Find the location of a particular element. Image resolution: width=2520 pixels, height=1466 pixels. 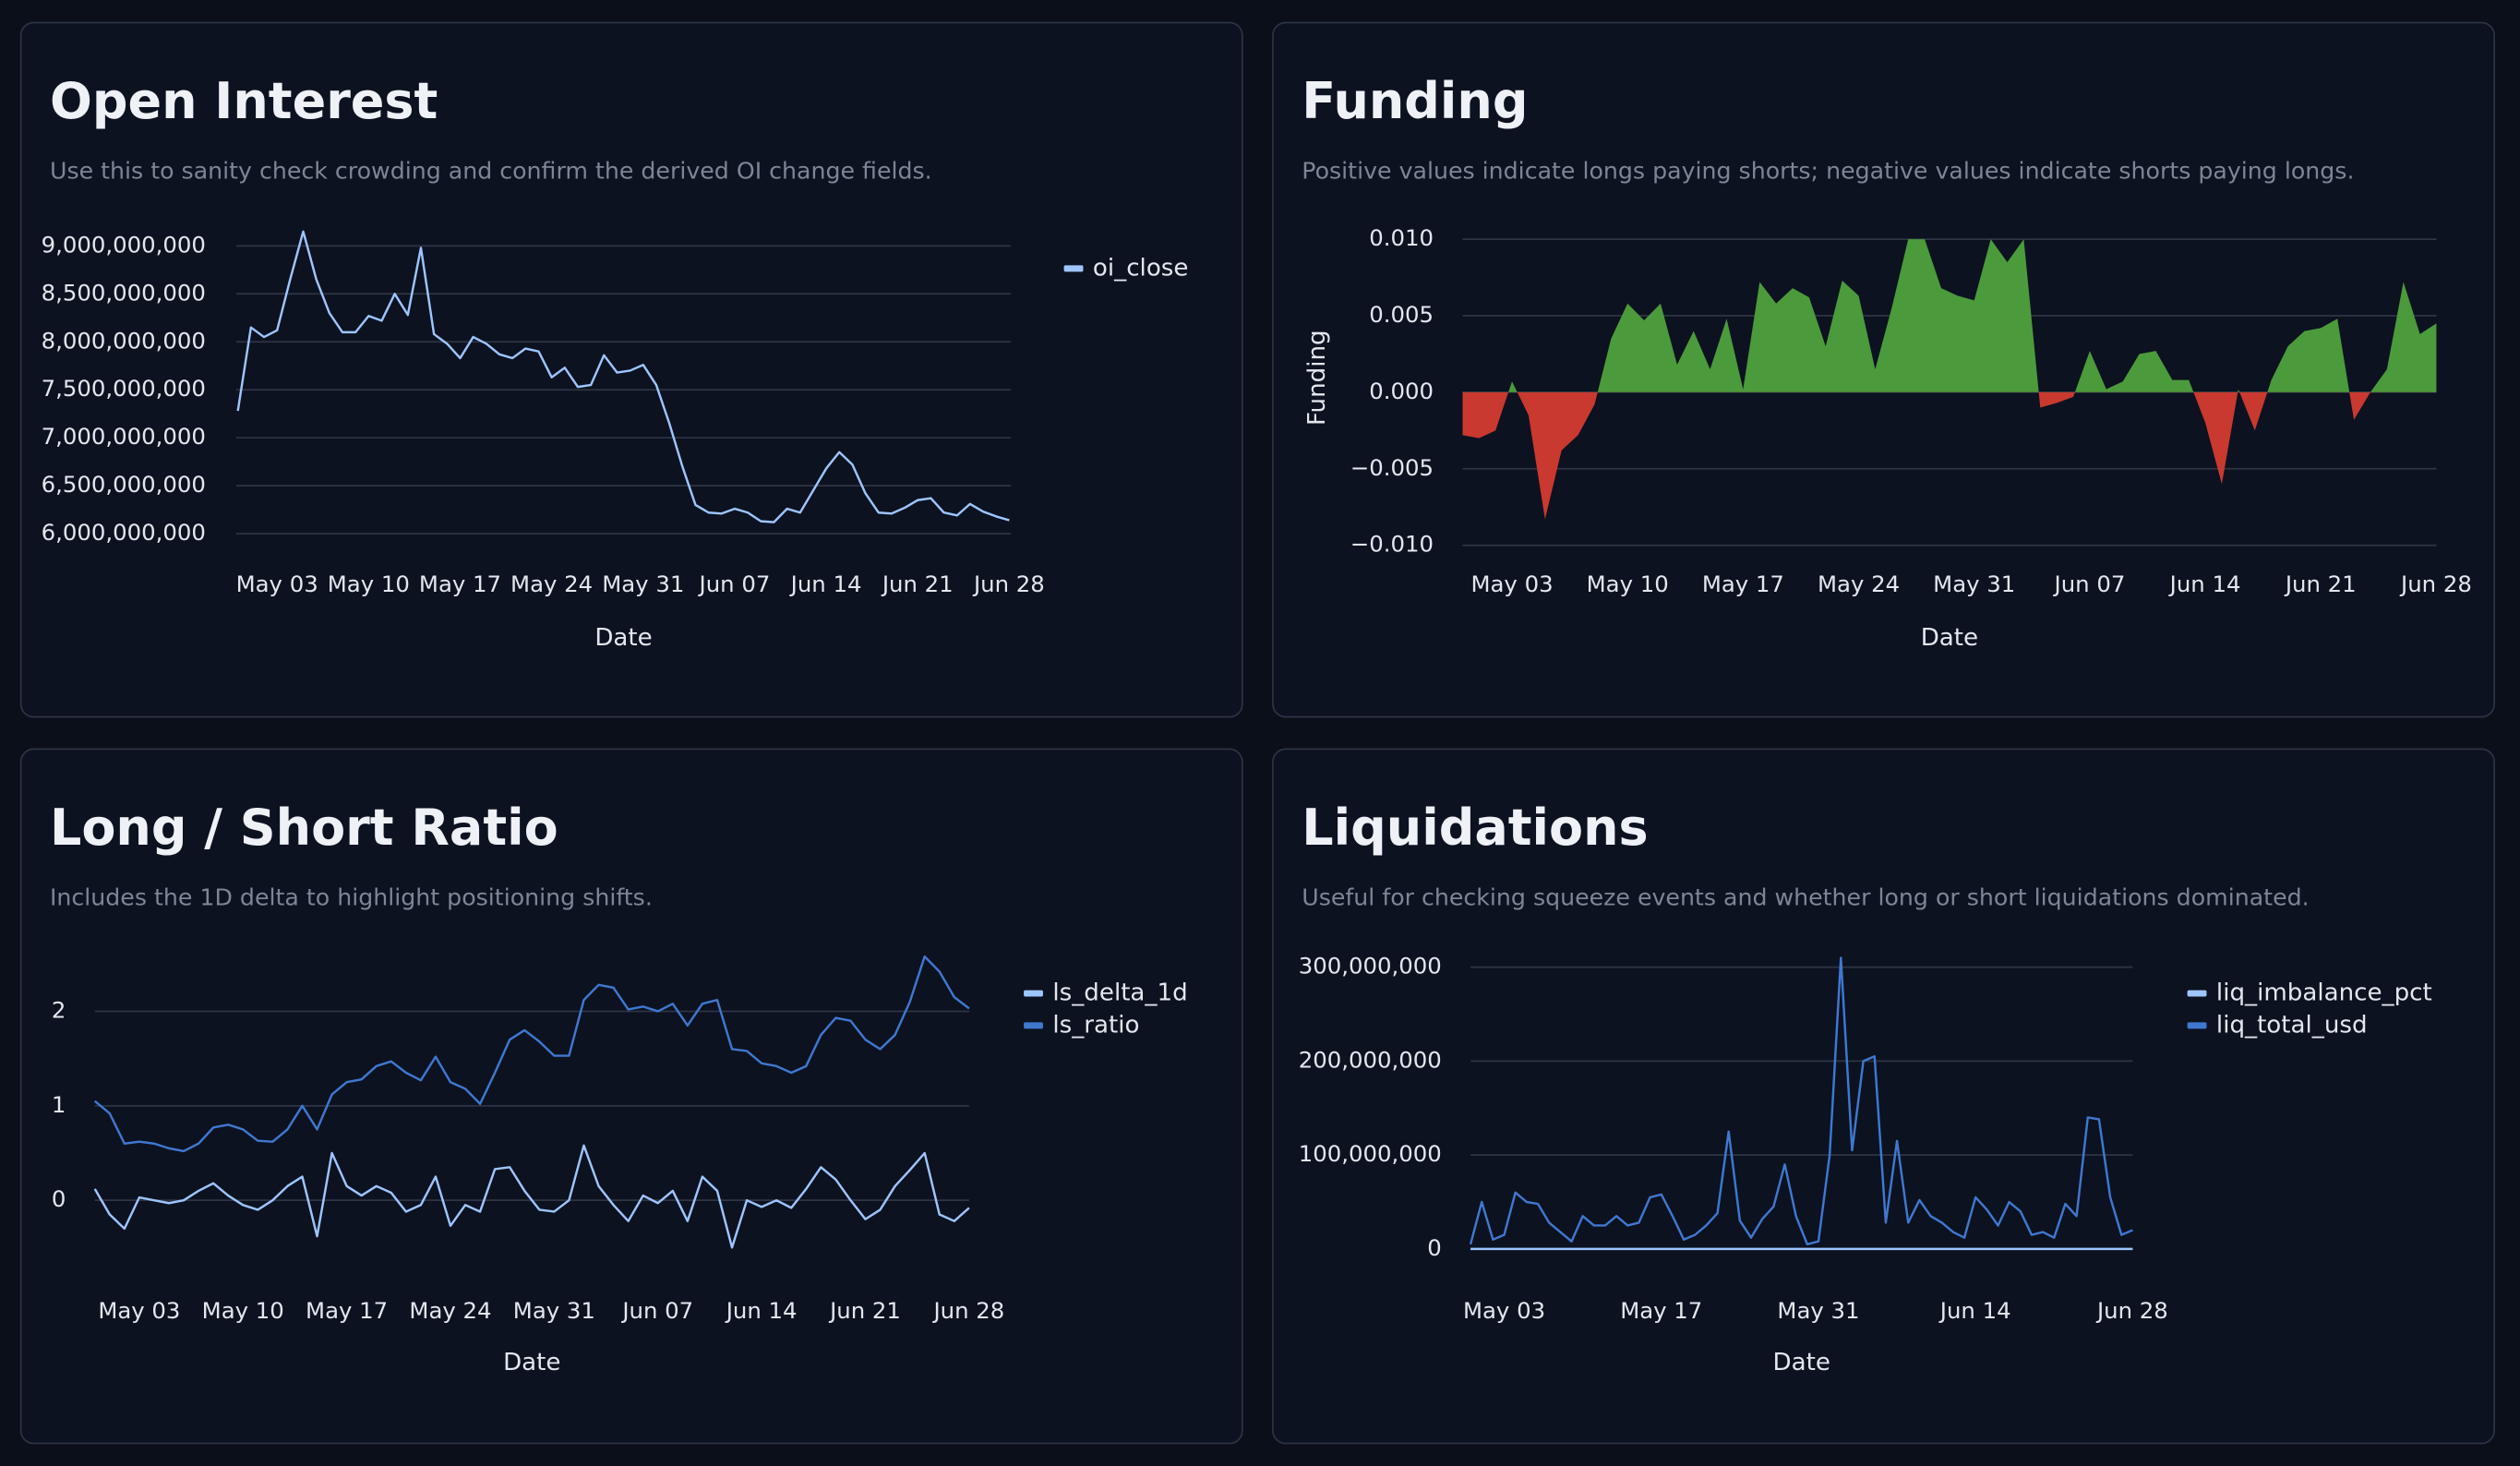

y-axis-title: Funding is located at coordinates (1317, 378).